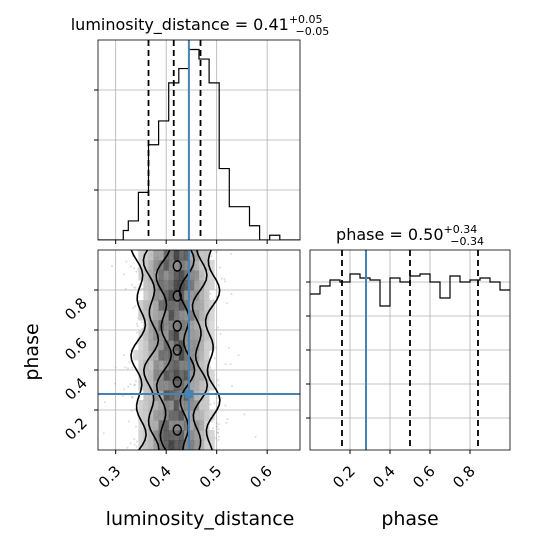  Describe the element at coordinates (306, 19) in the screenshot. I see `title-ld-sup: +0.05` at that location.